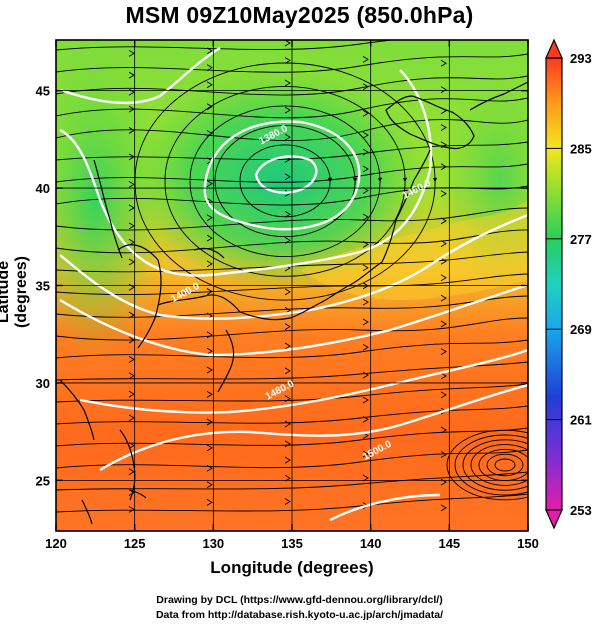 This screenshot has width=599, height=625. I want to click on y-tick-label: 35, so click(43, 286).